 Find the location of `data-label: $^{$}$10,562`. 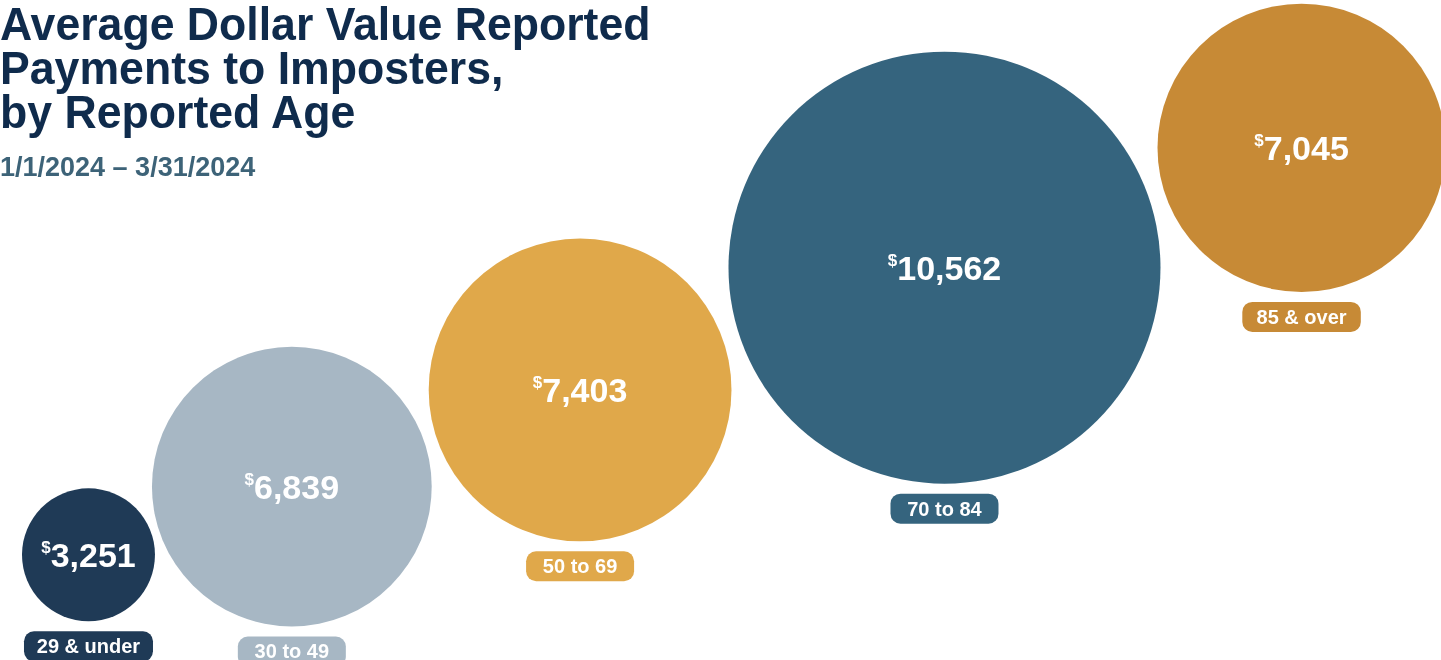

data-label: $^{$}$10,562 is located at coordinates (944, 267).